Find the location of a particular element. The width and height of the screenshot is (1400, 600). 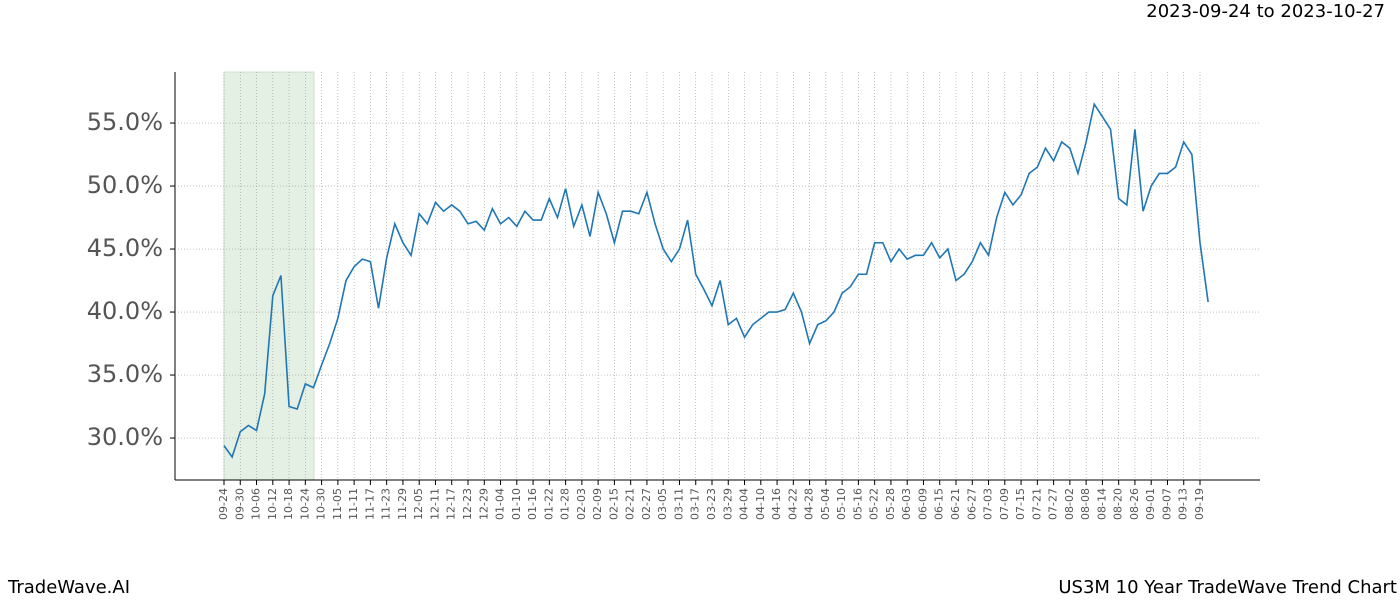

x-tick-label: 04-04 is located at coordinates (744, 504).